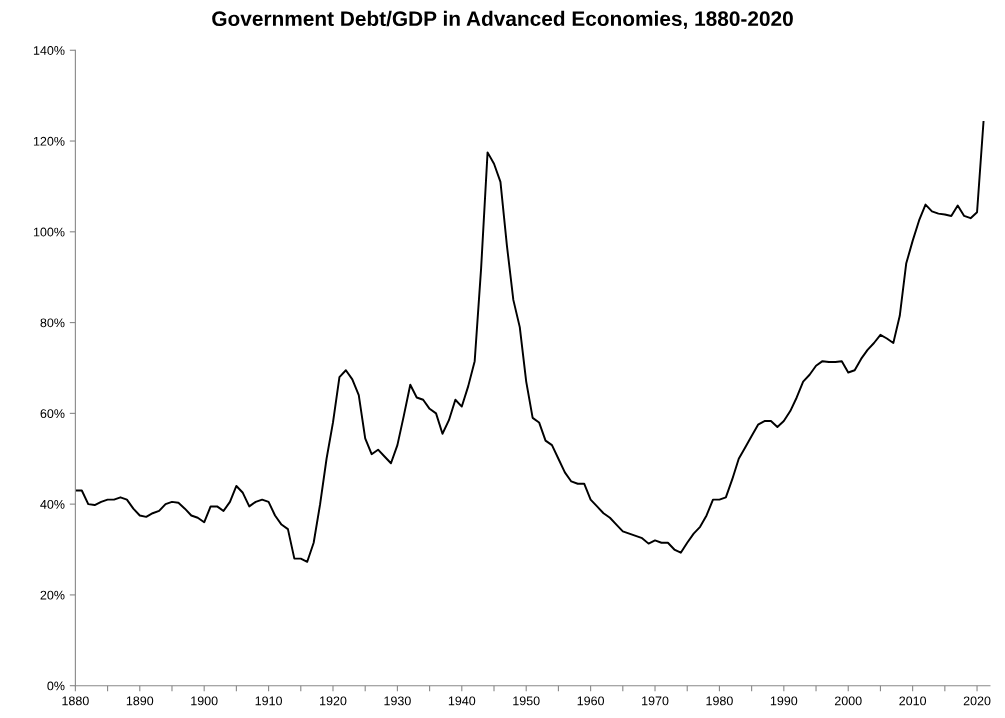 This screenshot has height=718, width=1005. I want to click on chart-title: Government Debt/GDP in Advanced Economies, 1880-2020, so click(502, 20).